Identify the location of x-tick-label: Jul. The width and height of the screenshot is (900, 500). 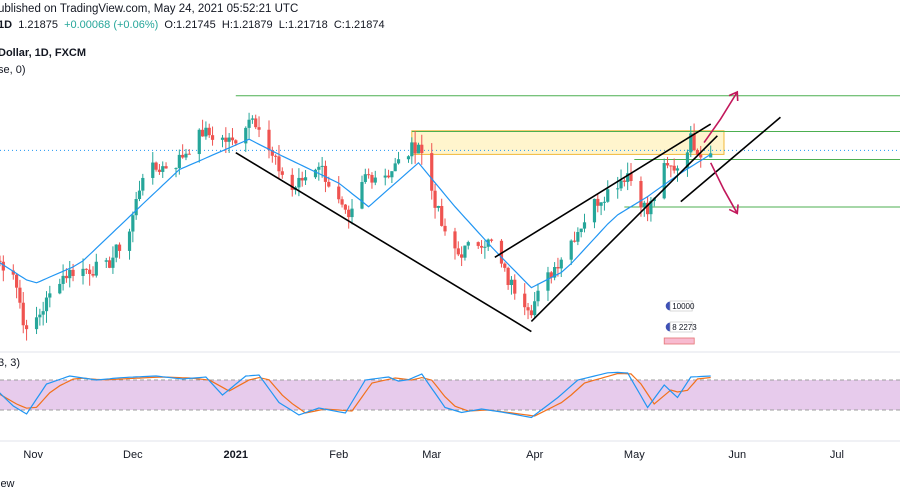
(837, 455).